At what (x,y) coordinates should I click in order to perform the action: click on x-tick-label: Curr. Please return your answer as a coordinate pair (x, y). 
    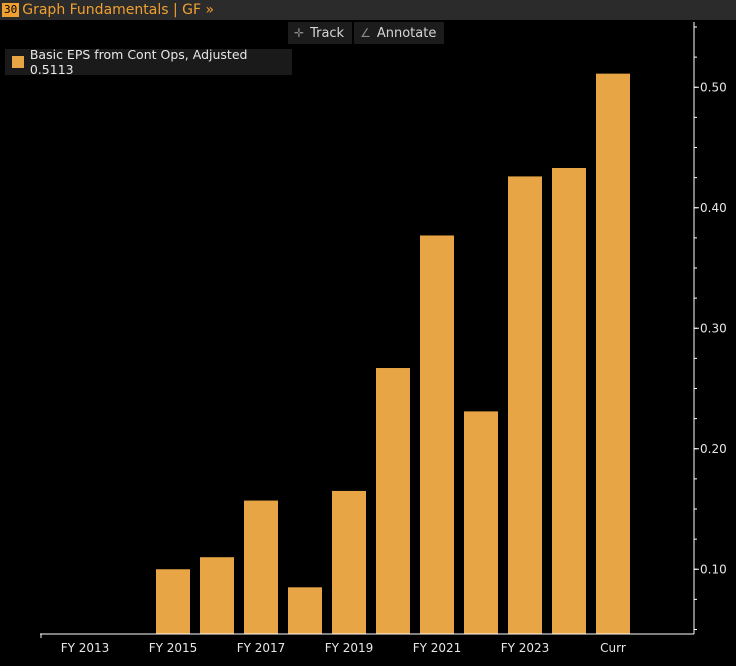
    Looking at the image, I should click on (613, 648).